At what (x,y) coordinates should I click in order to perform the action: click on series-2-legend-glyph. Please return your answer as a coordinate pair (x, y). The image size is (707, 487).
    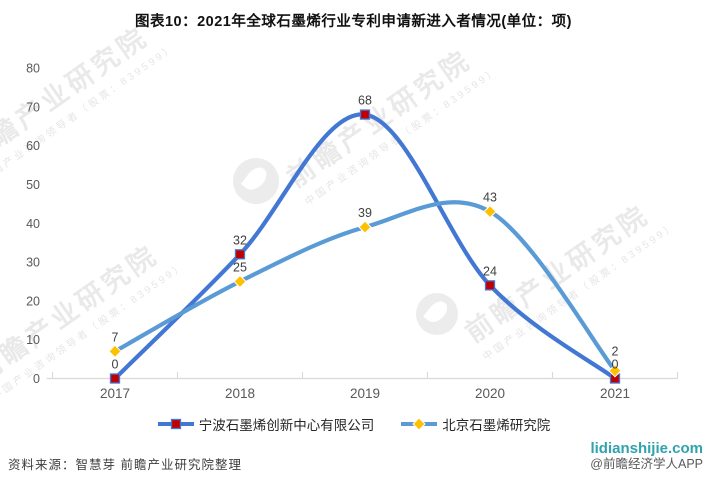
    Looking at the image, I should click on (419, 424).